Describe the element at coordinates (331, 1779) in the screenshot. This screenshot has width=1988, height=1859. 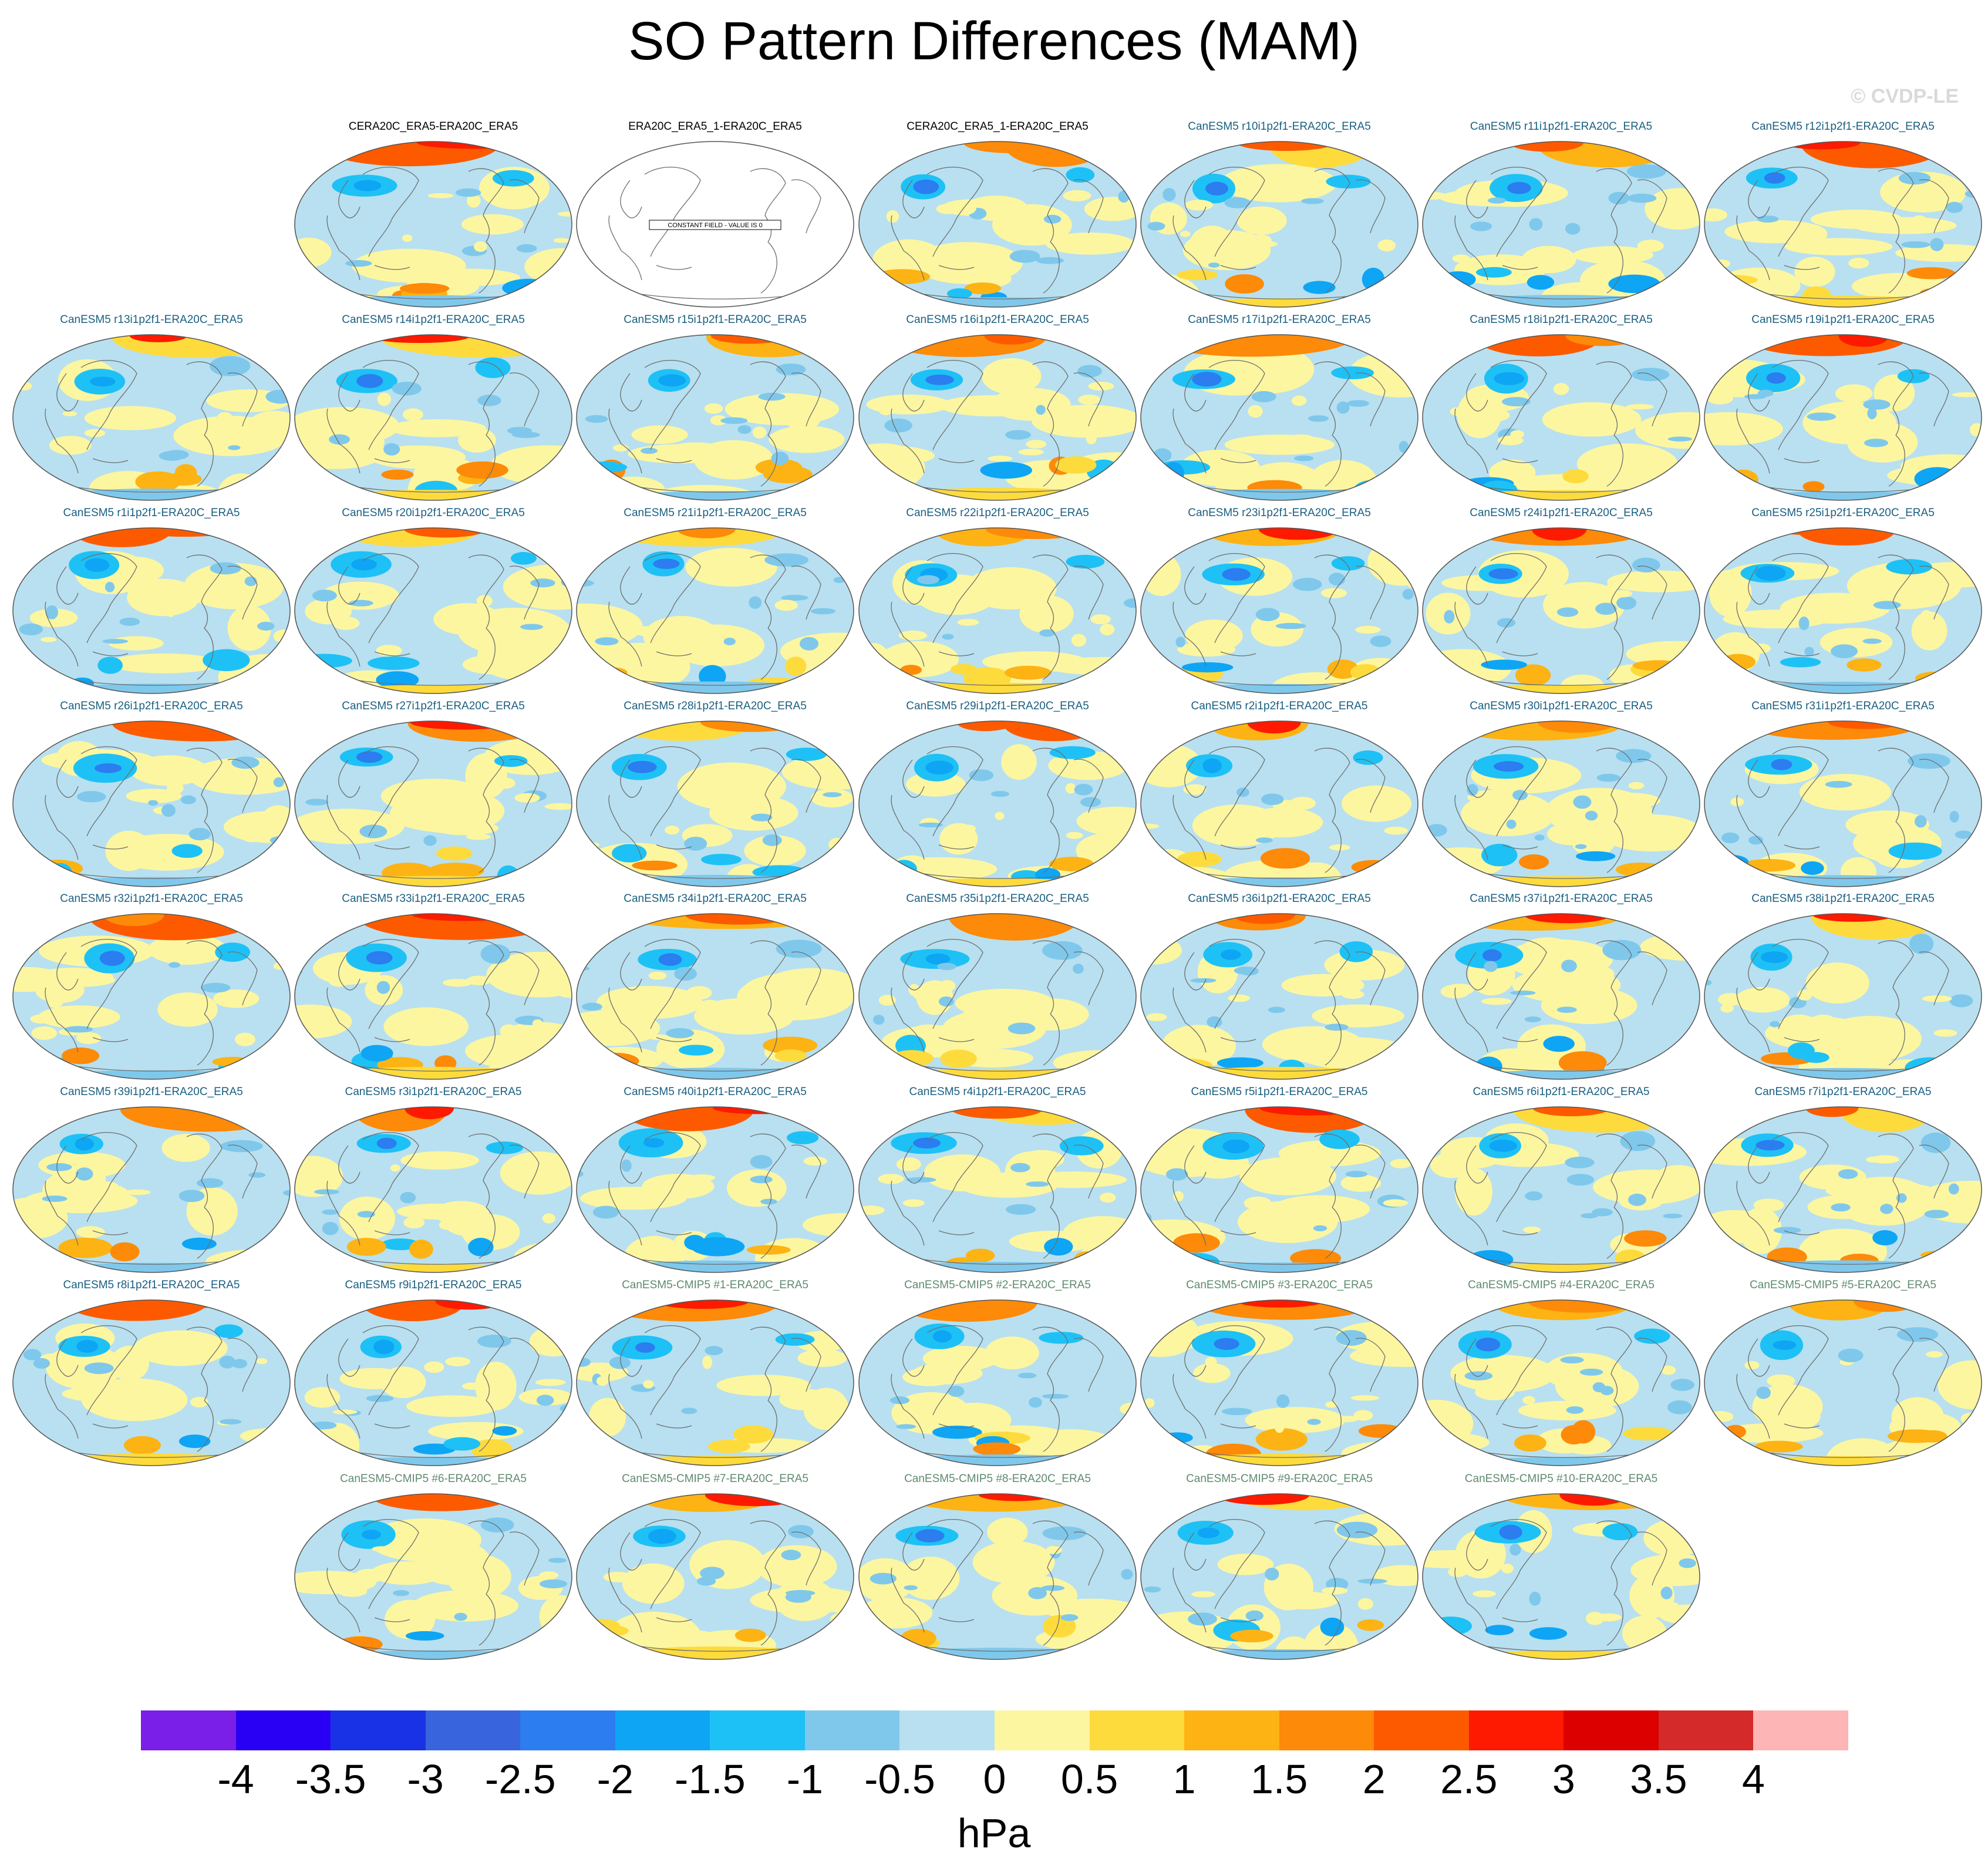
I see `colorbar-tick-label: -3.5` at that location.